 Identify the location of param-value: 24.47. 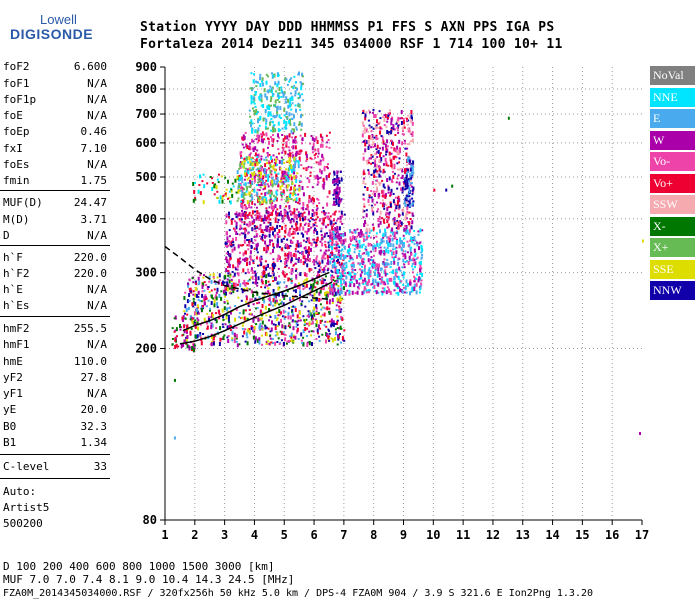
(90, 202).